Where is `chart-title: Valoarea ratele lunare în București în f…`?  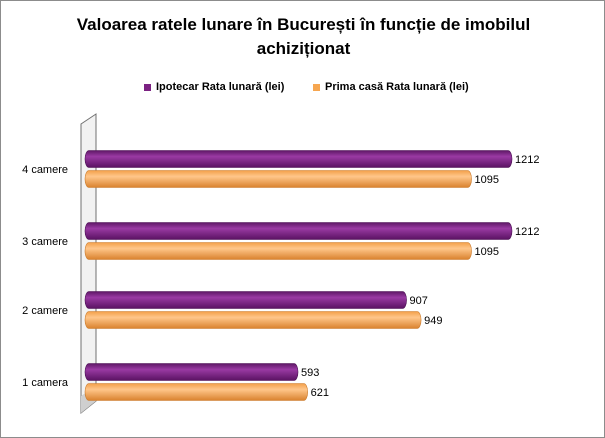
chart-title: Valoarea ratele lunare în București în f… is located at coordinates (303, 36).